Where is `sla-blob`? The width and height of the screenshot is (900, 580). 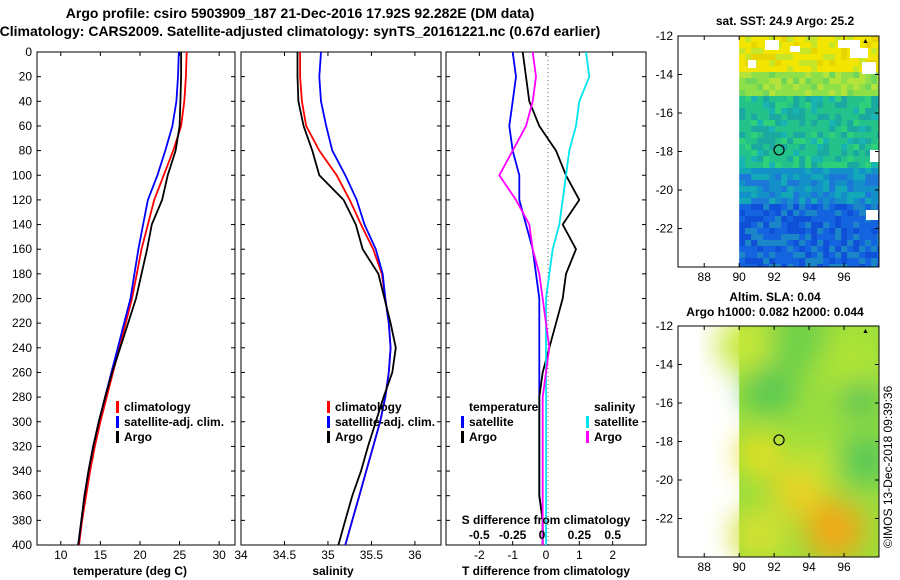
sla-blob is located at coordinates (760, 532).